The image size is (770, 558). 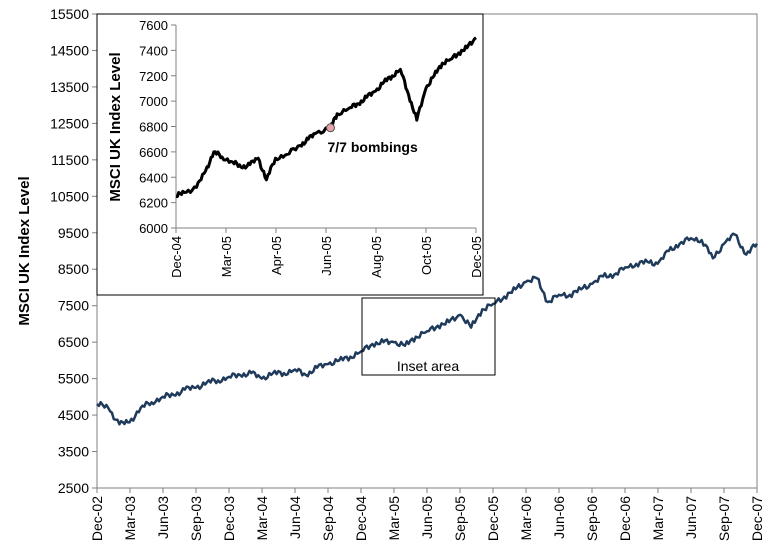 I want to click on main-x-tick-label: Sep-07, so click(x=724, y=518).